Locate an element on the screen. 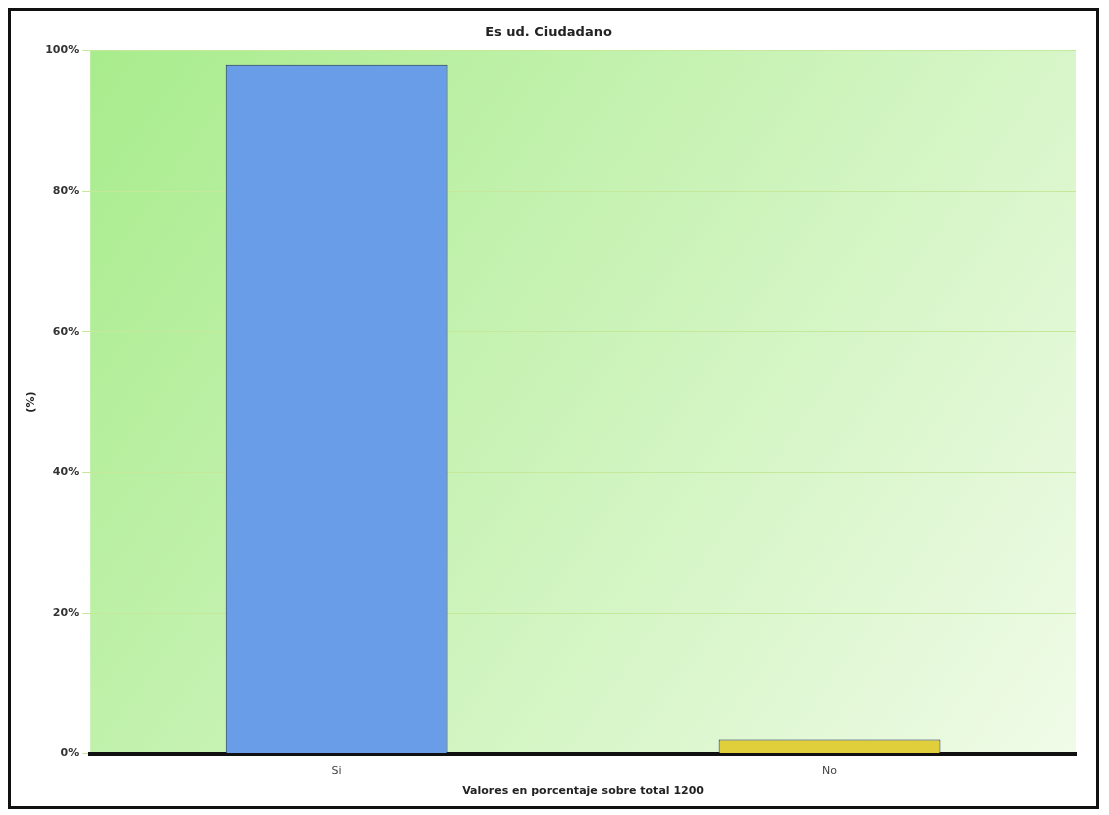  y-axis-title: (%) is located at coordinates (31, 402).